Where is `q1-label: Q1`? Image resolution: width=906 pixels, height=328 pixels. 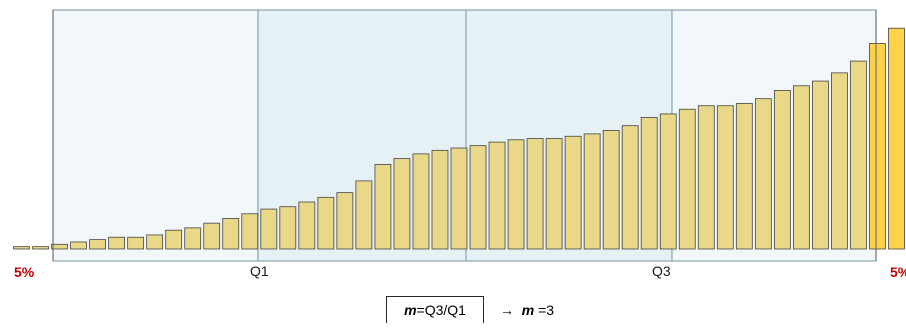
q1-label: Q1 is located at coordinates (259, 271).